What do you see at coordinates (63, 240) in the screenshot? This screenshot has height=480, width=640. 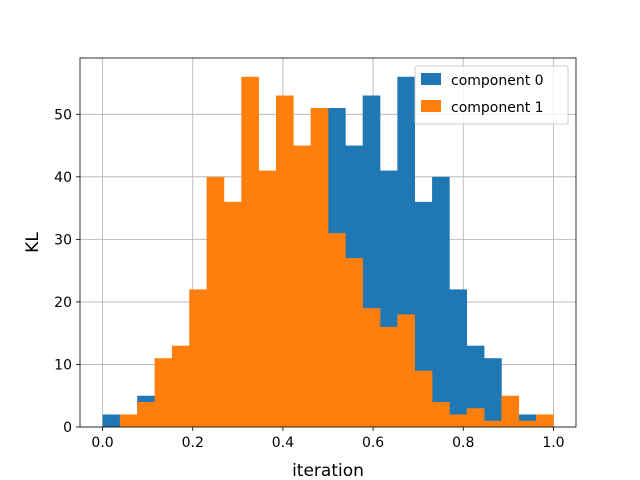 I see `y-tick-label: 30` at bounding box center [63, 240].